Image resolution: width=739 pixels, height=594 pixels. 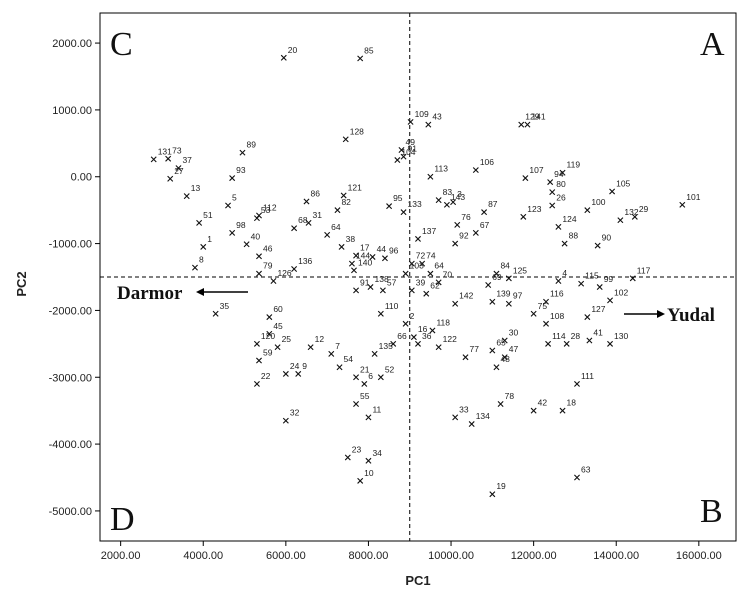 I want to click on point-label-134: 134, so click(x=483, y=416).